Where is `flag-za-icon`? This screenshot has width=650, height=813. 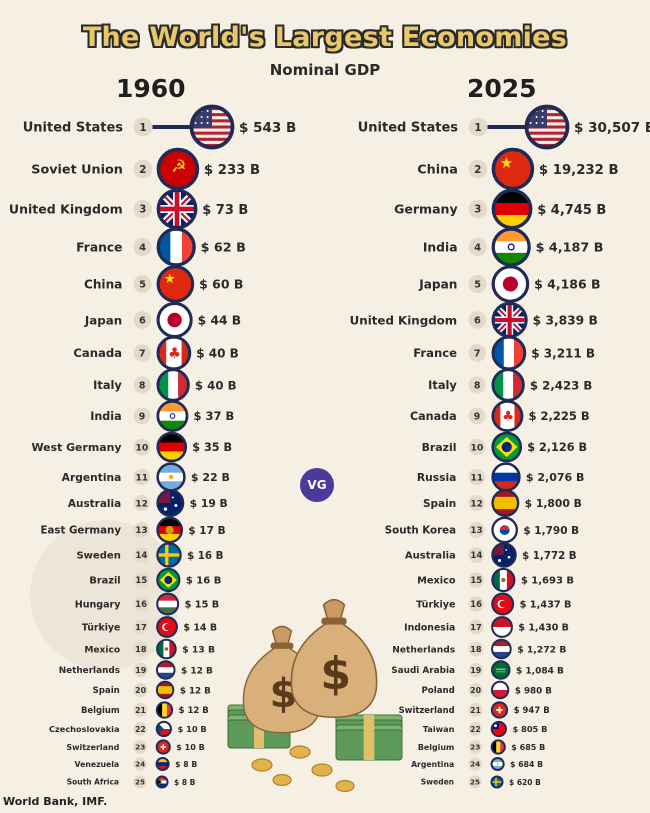
flag-za-icon is located at coordinates (162, 782).